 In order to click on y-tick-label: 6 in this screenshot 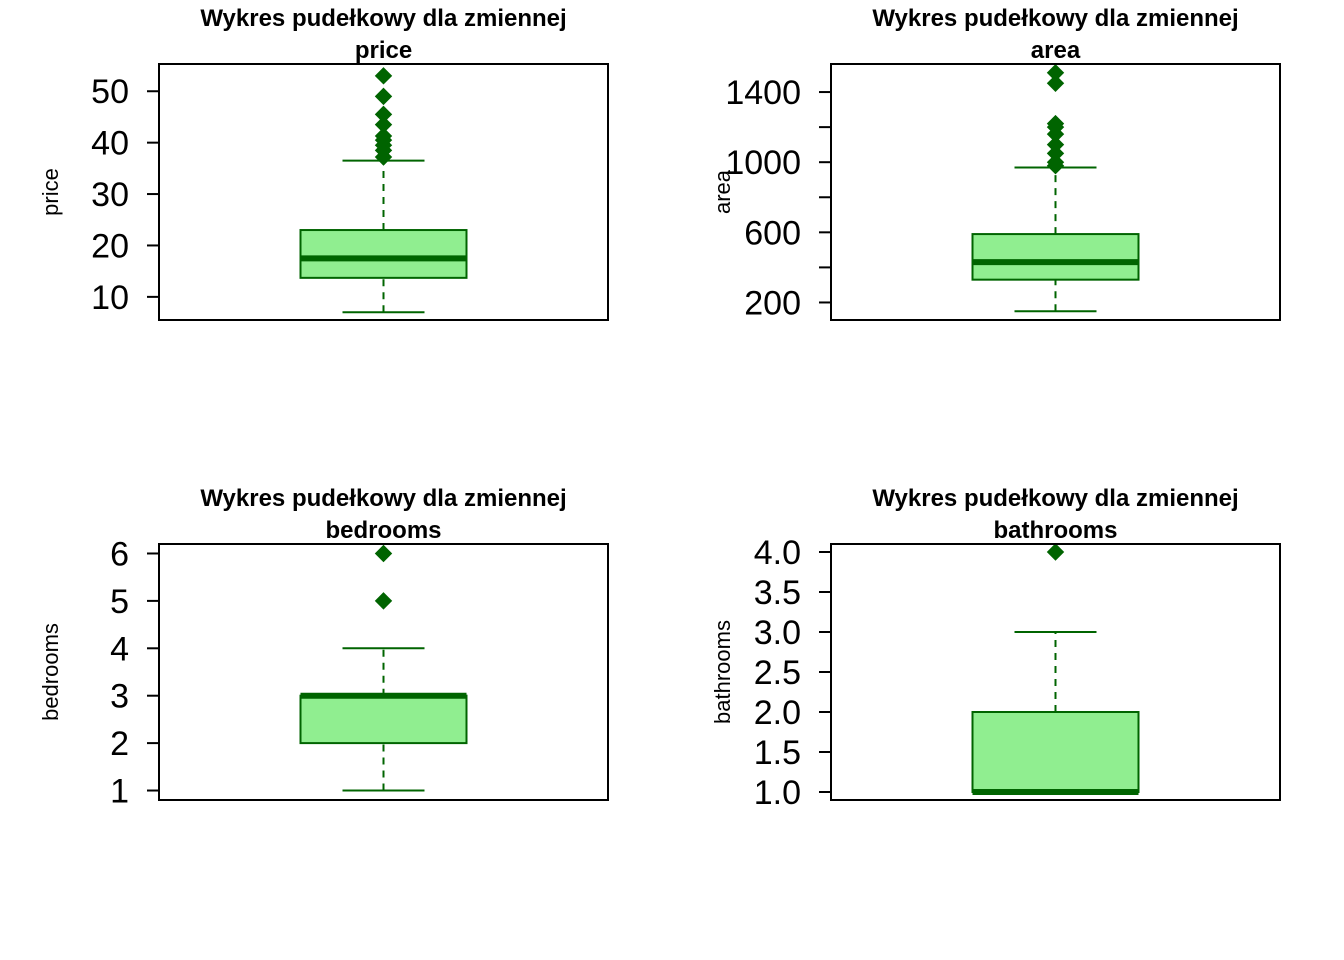, I will do `click(119, 554)`.